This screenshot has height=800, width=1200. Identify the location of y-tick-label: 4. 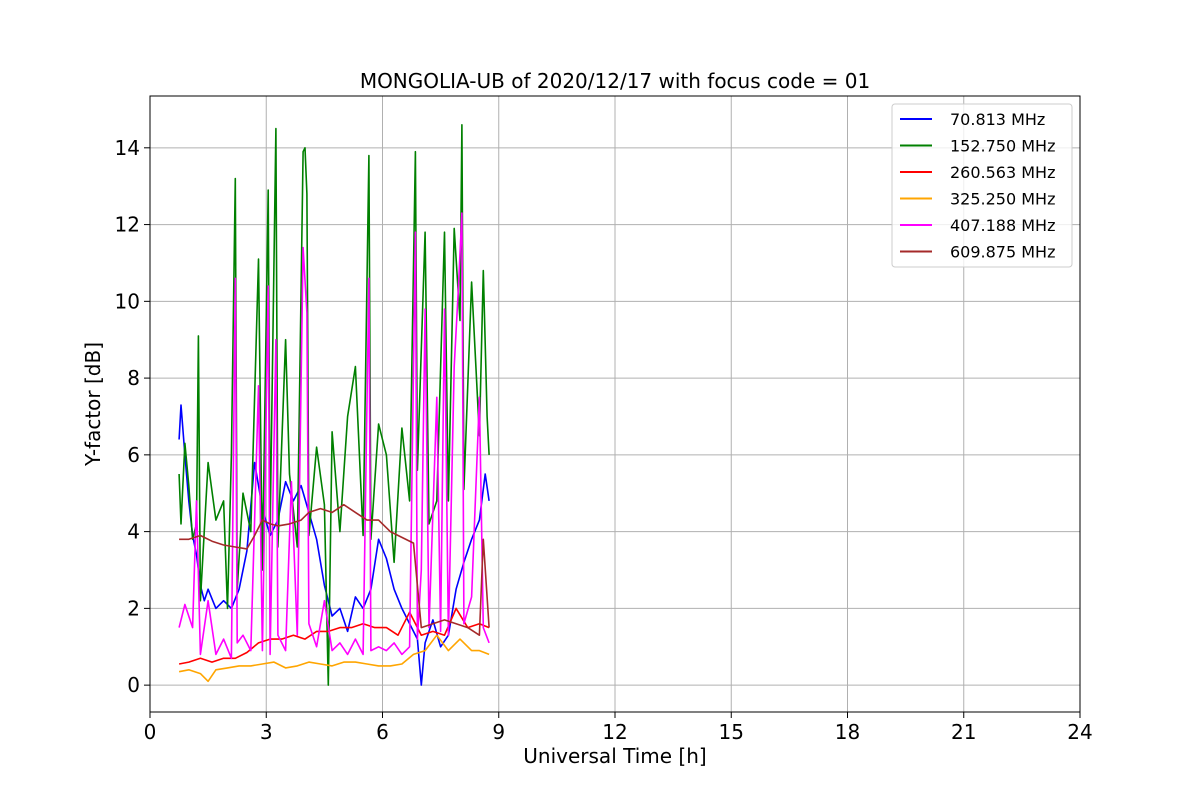
(133, 532).